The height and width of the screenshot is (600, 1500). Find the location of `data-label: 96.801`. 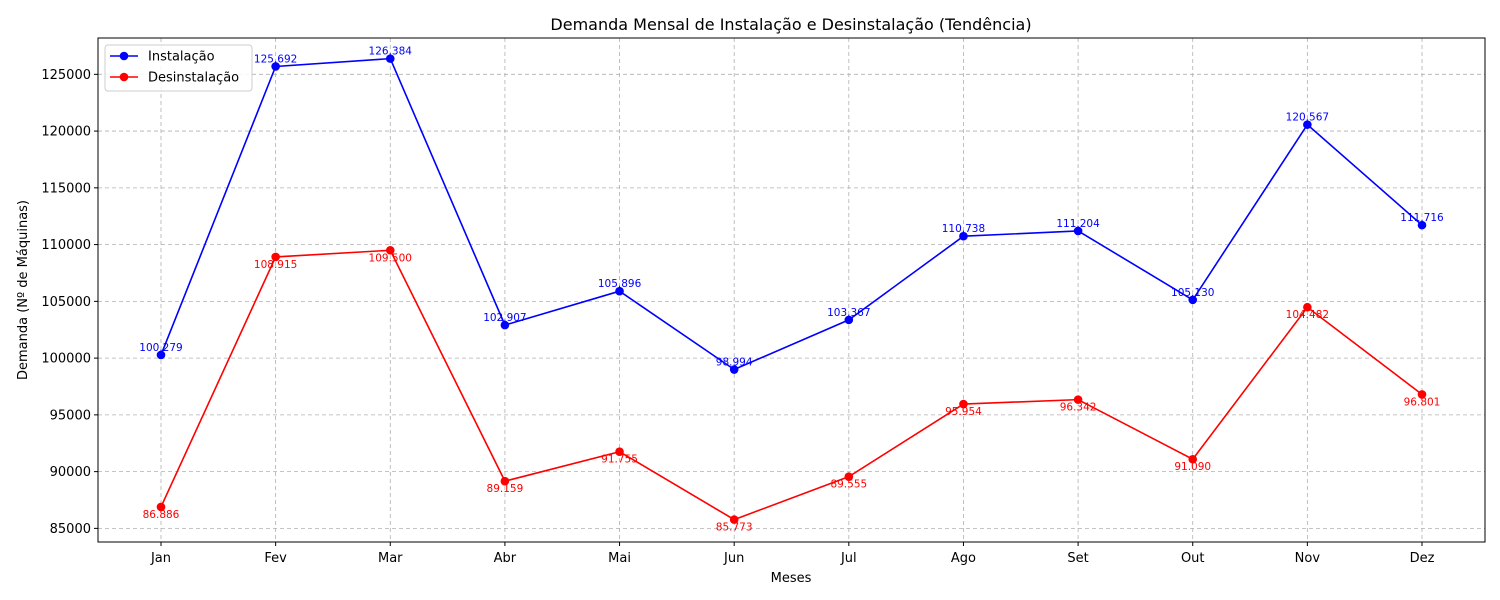

data-label: 96.801 is located at coordinates (1422, 402).